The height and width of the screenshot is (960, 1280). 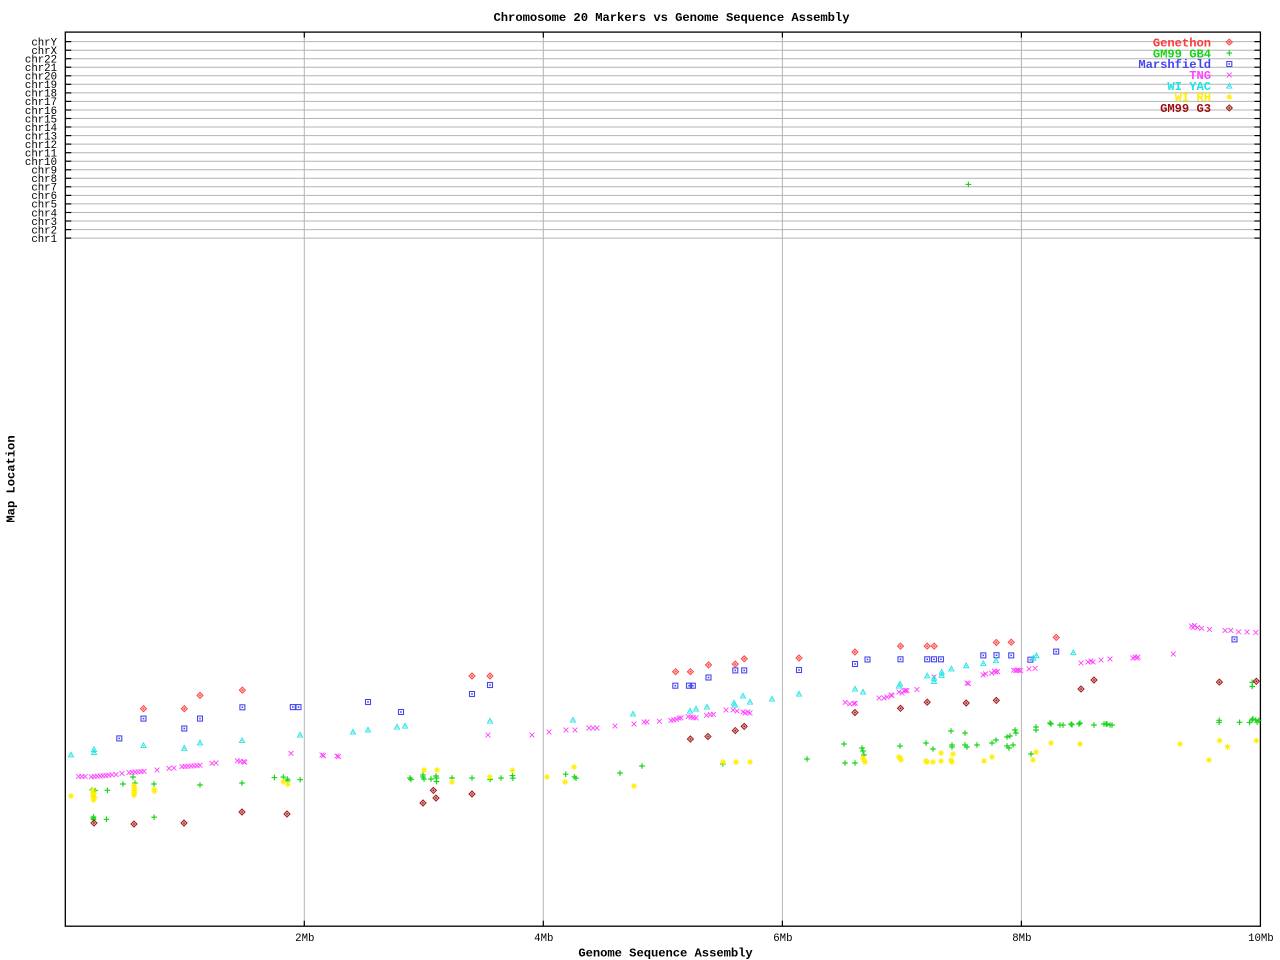 What do you see at coordinates (1174, 65) in the screenshot?
I see `svg-text: Marshfield` at bounding box center [1174, 65].